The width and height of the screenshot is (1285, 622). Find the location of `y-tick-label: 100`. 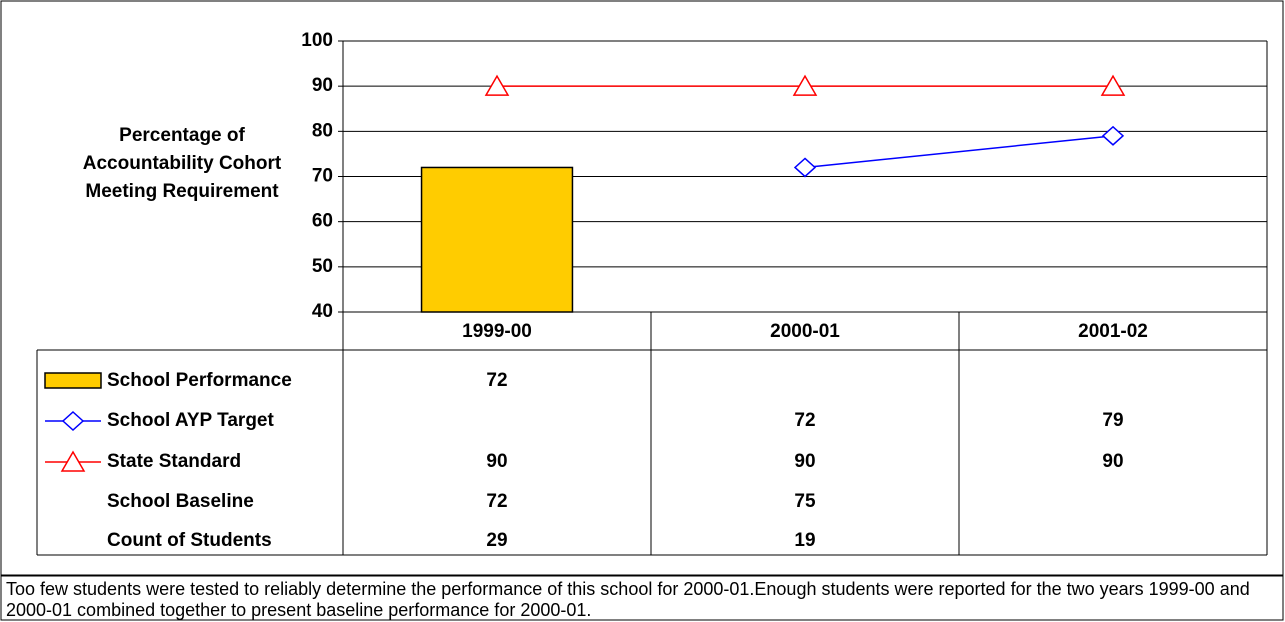

y-tick-label: 100 is located at coordinates (317, 40).